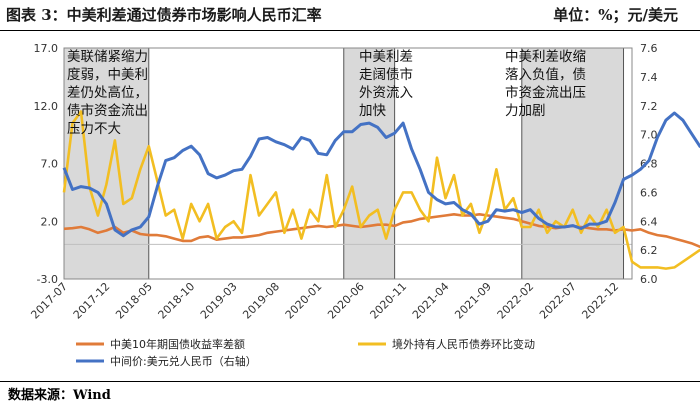 The width and height of the screenshot is (700, 408). Describe the element at coordinates (600, 301) in the screenshot. I see `x-tick-label: 2022-12` at that location.